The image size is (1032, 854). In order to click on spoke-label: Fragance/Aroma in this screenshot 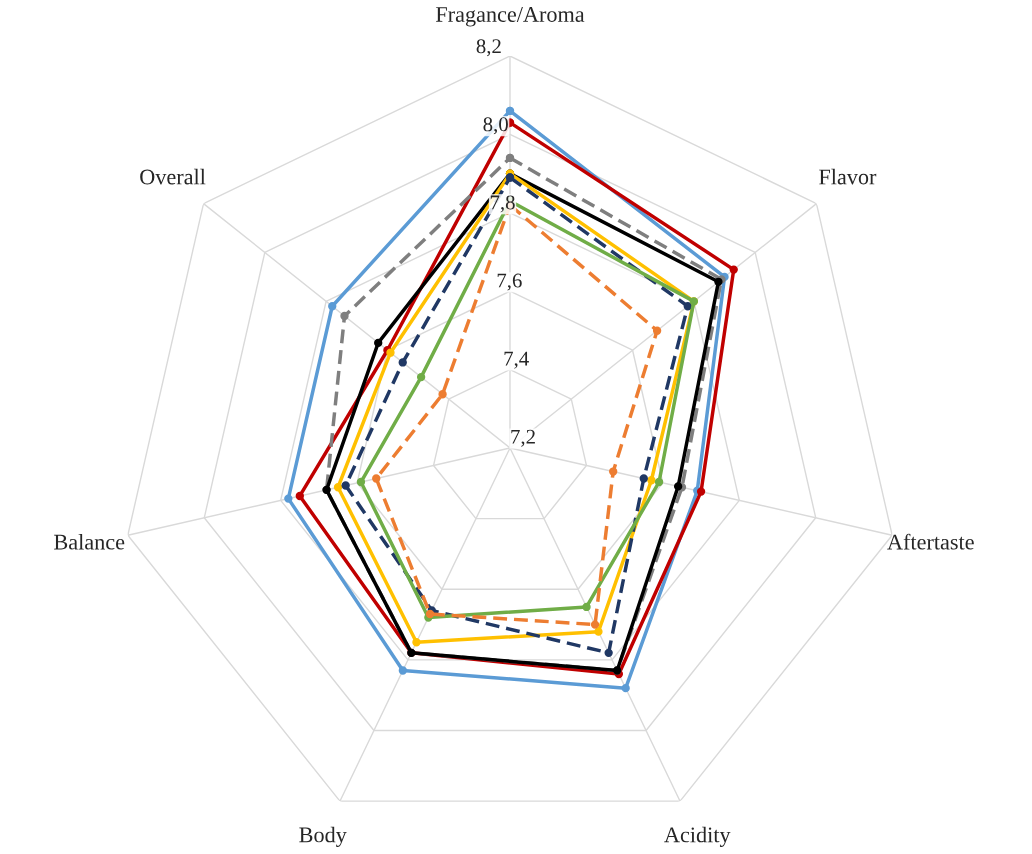, I will do `click(510, 17)`.